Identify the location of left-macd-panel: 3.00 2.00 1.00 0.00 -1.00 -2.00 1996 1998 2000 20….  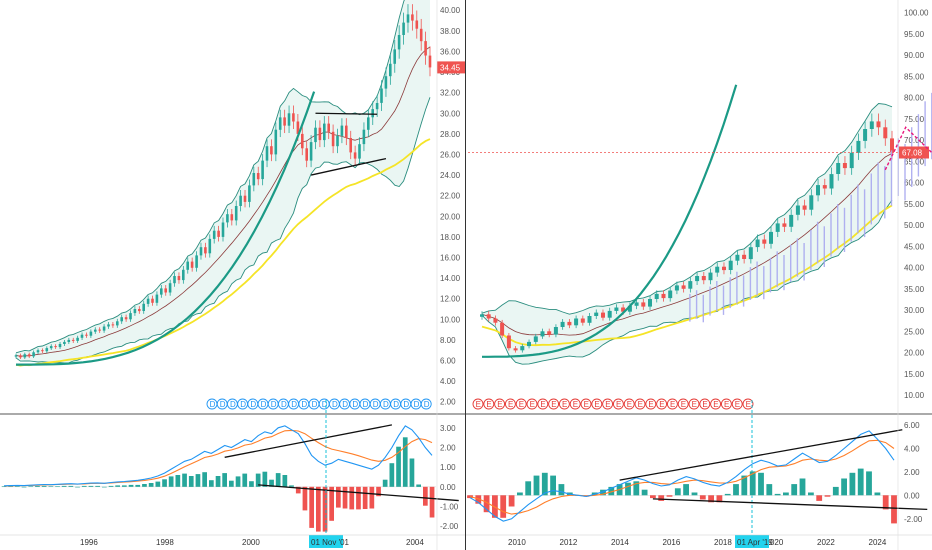
(230, 474).